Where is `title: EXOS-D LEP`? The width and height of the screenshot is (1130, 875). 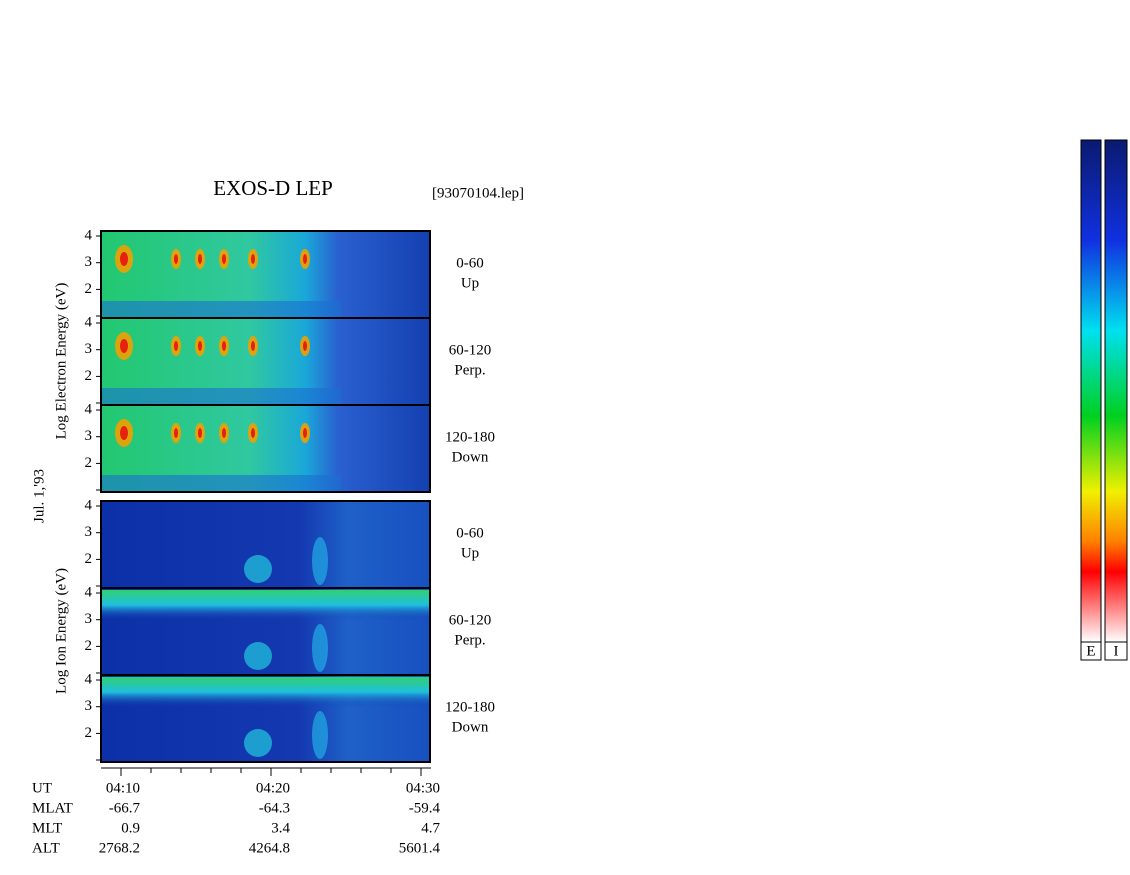 title: EXOS-D LEP is located at coordinates (273, 188).